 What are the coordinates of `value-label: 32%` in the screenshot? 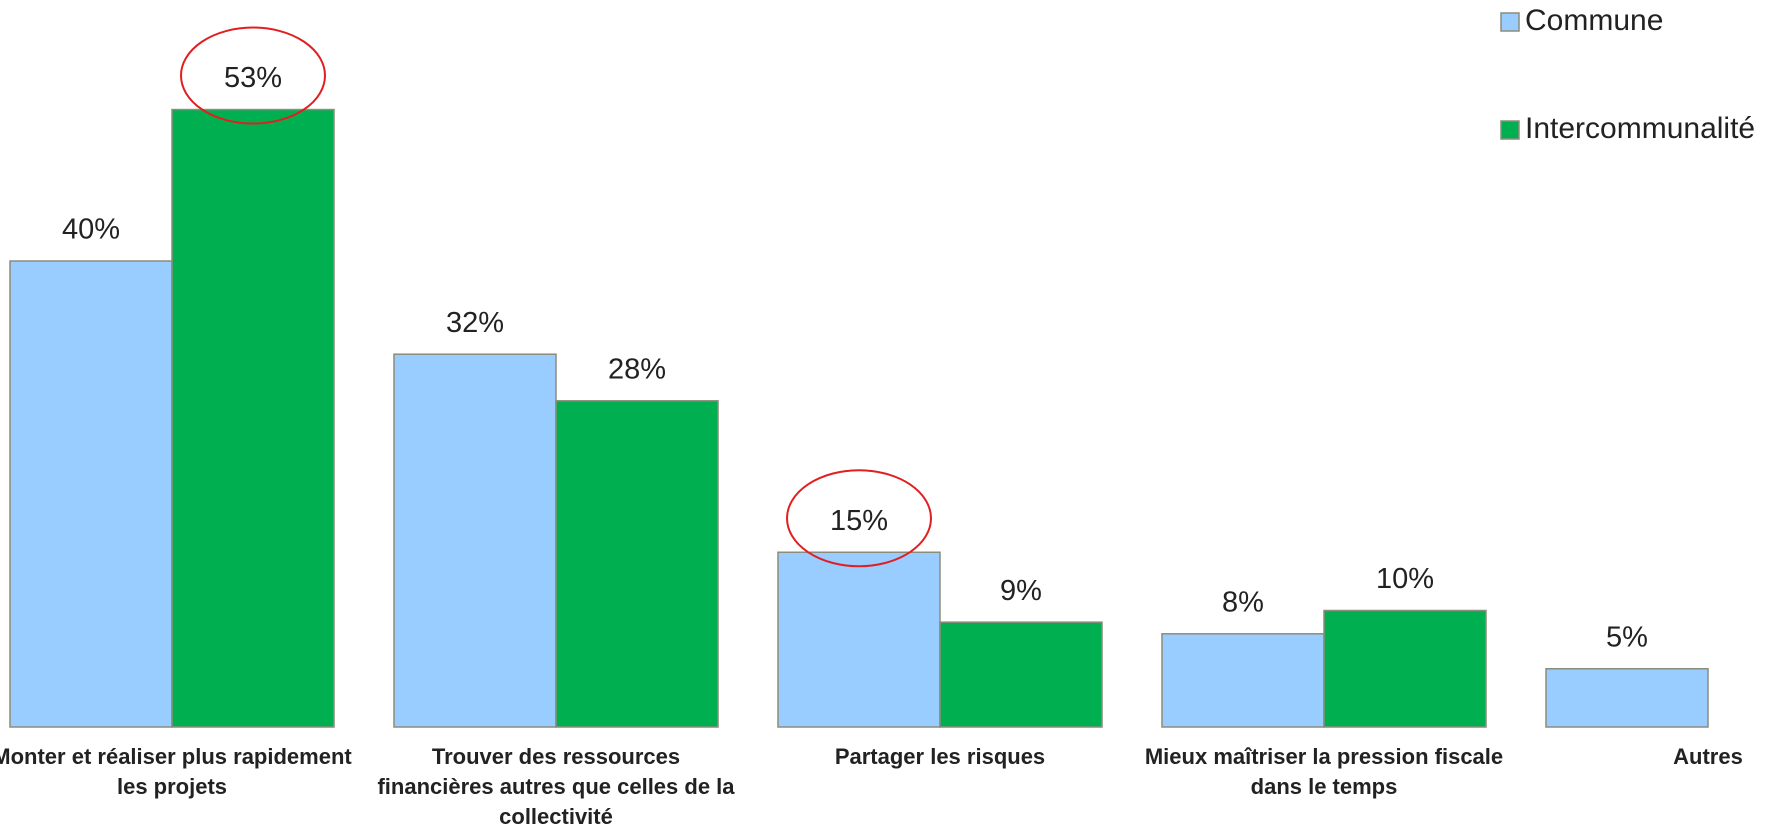 It's located at (475, 323).